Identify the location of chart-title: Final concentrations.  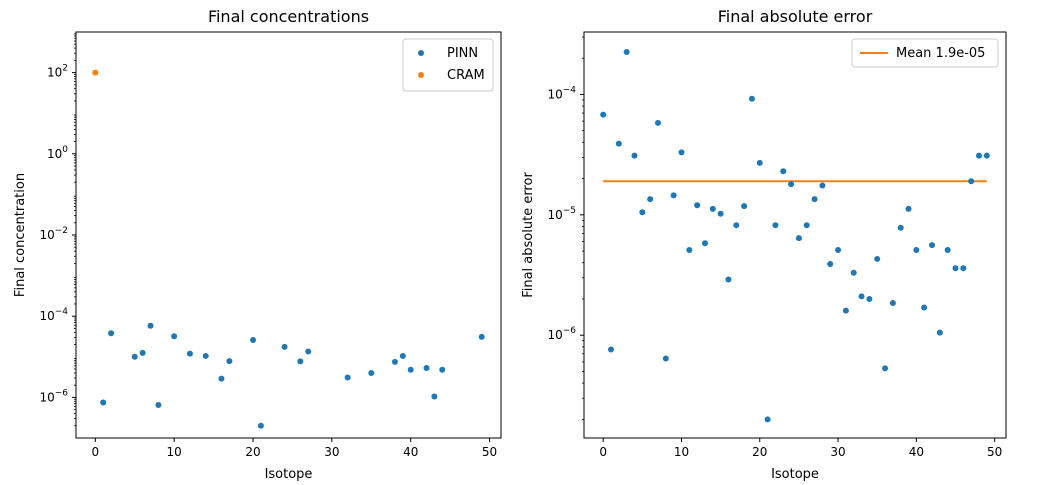
(288, 16).